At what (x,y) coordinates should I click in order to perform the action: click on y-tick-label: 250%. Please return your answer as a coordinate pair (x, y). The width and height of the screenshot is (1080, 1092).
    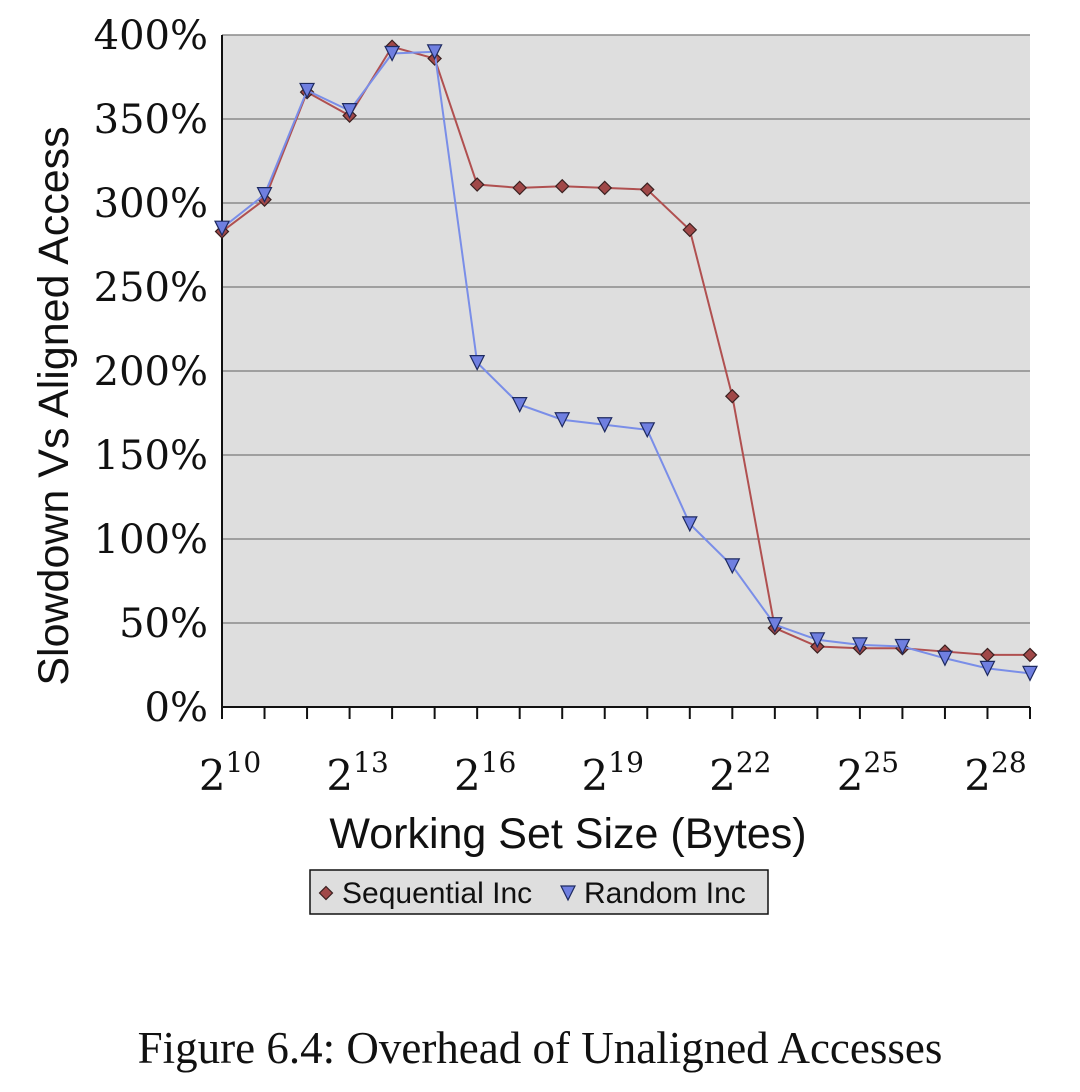
    Looking at the image, I should click on (151, 288).